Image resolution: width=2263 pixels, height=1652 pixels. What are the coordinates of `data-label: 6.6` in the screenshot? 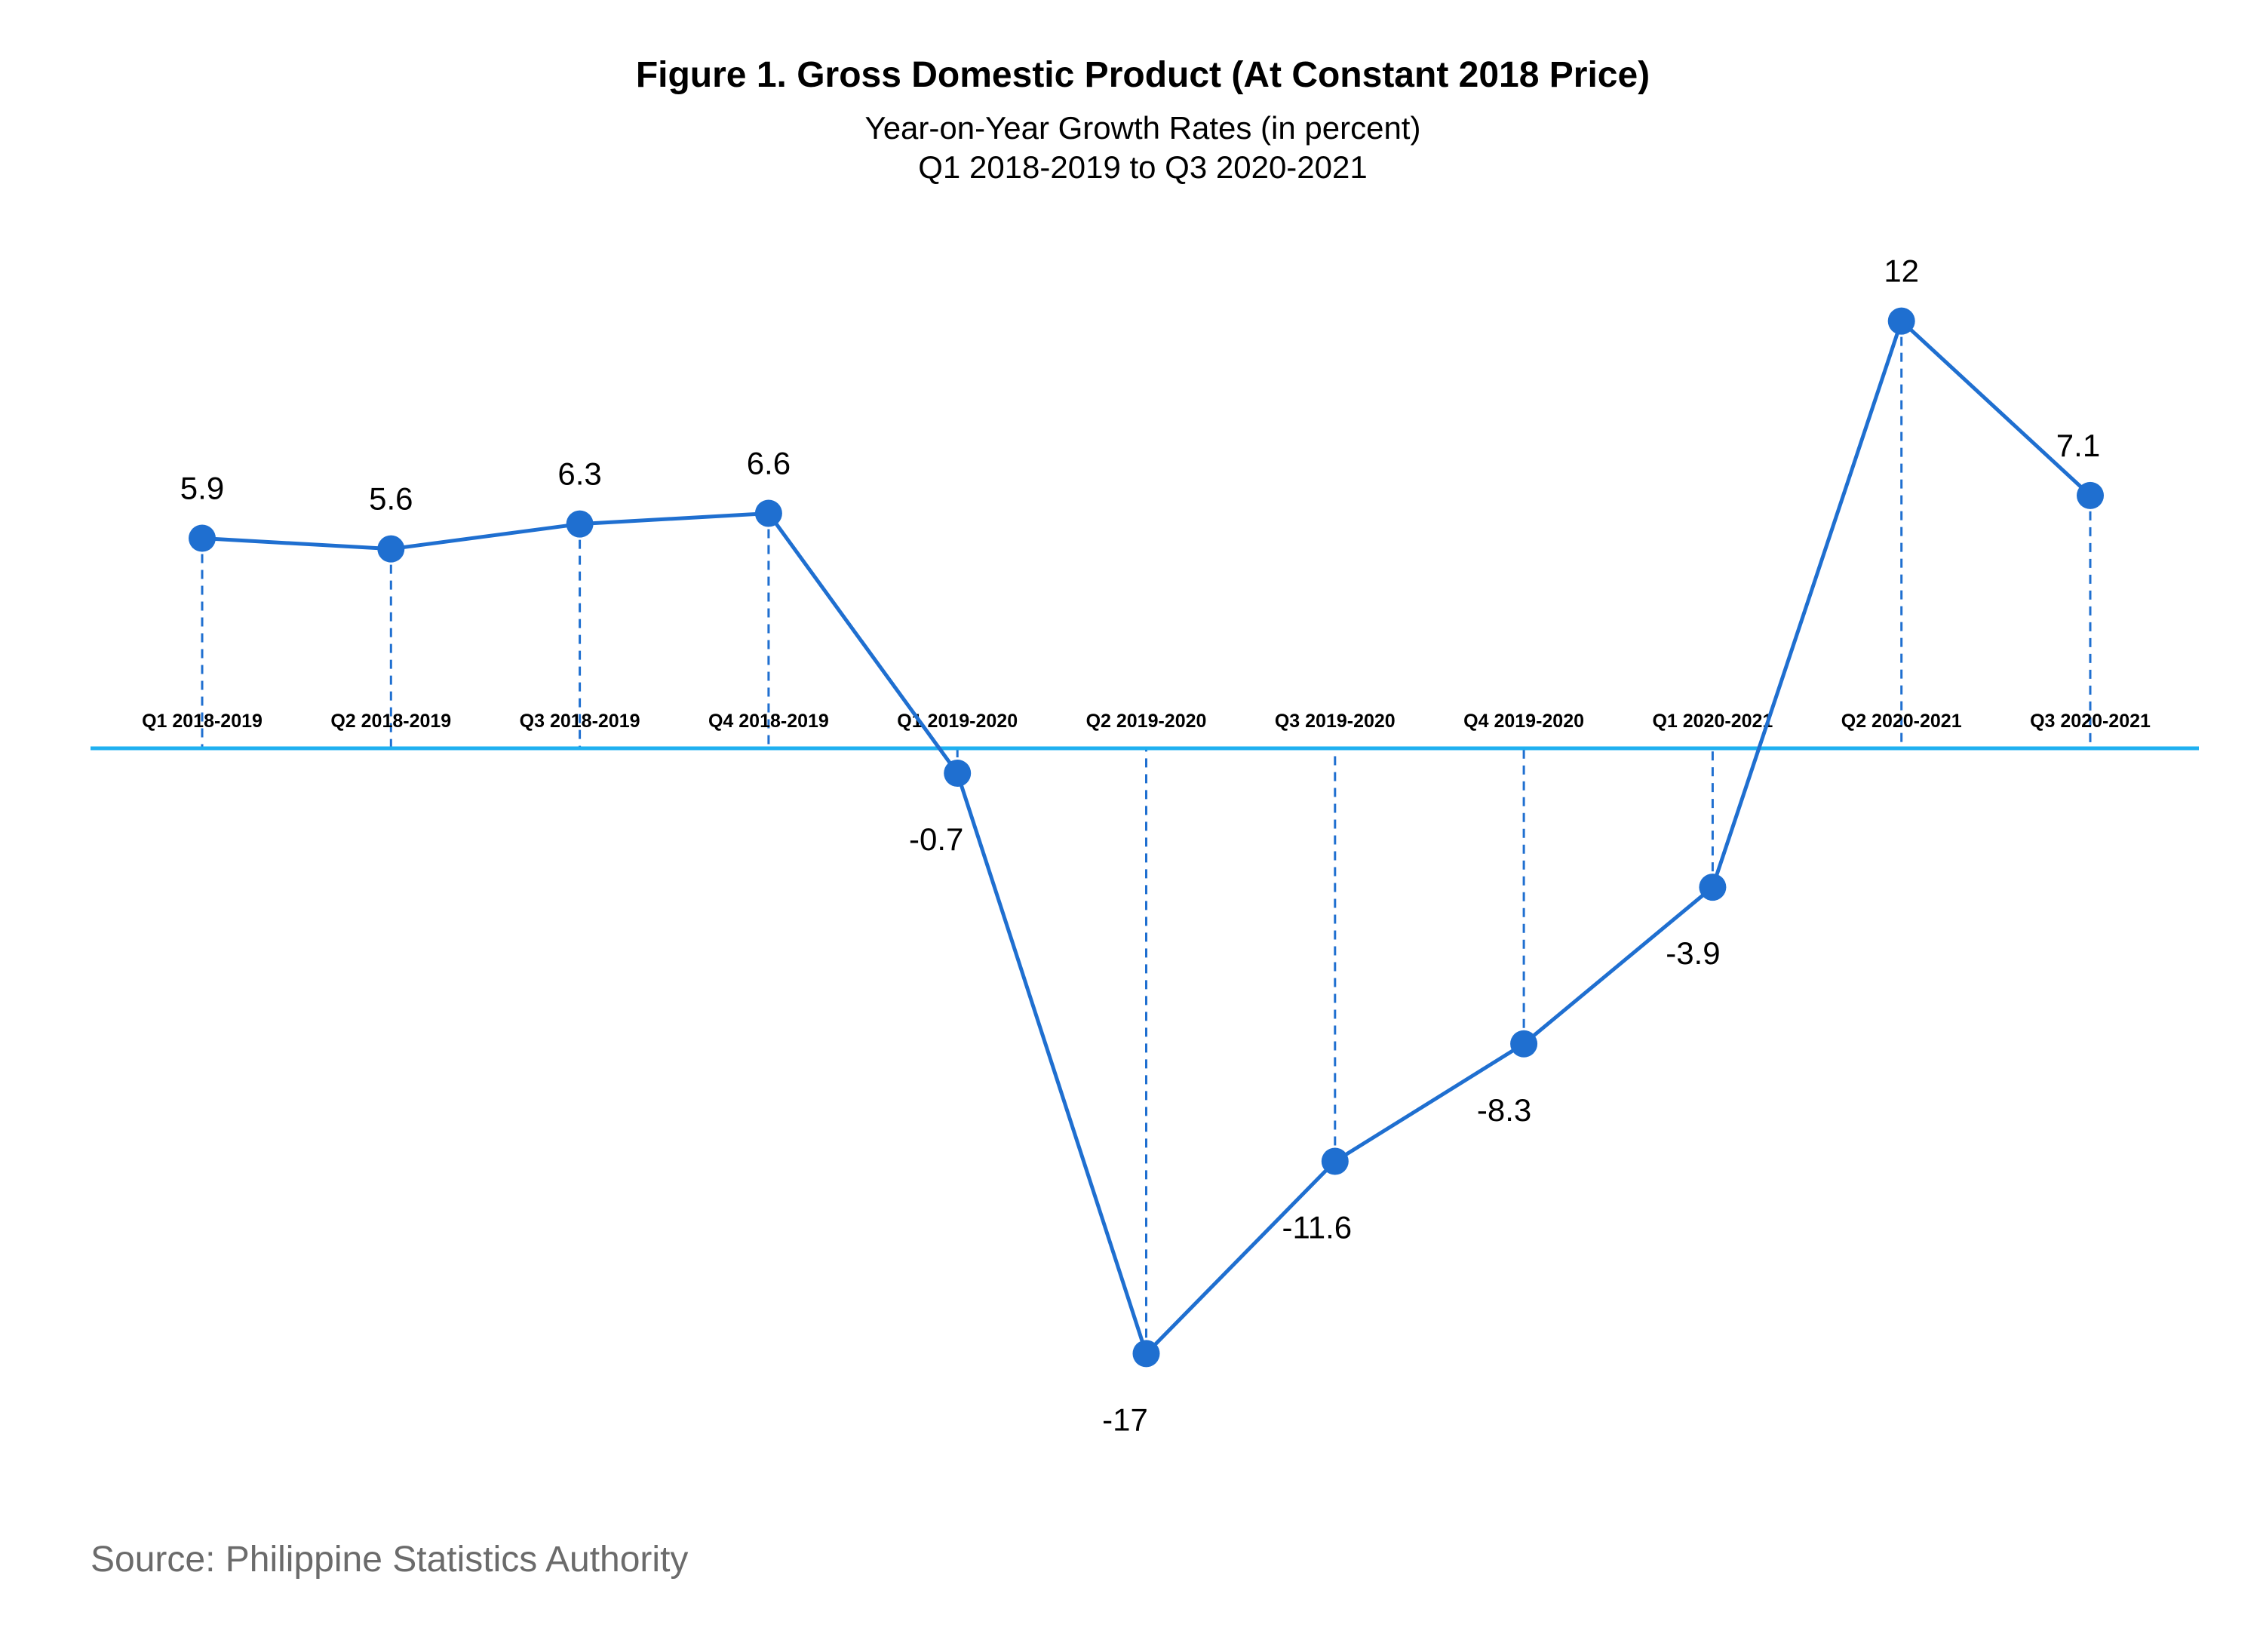 It's located at (769, 463).